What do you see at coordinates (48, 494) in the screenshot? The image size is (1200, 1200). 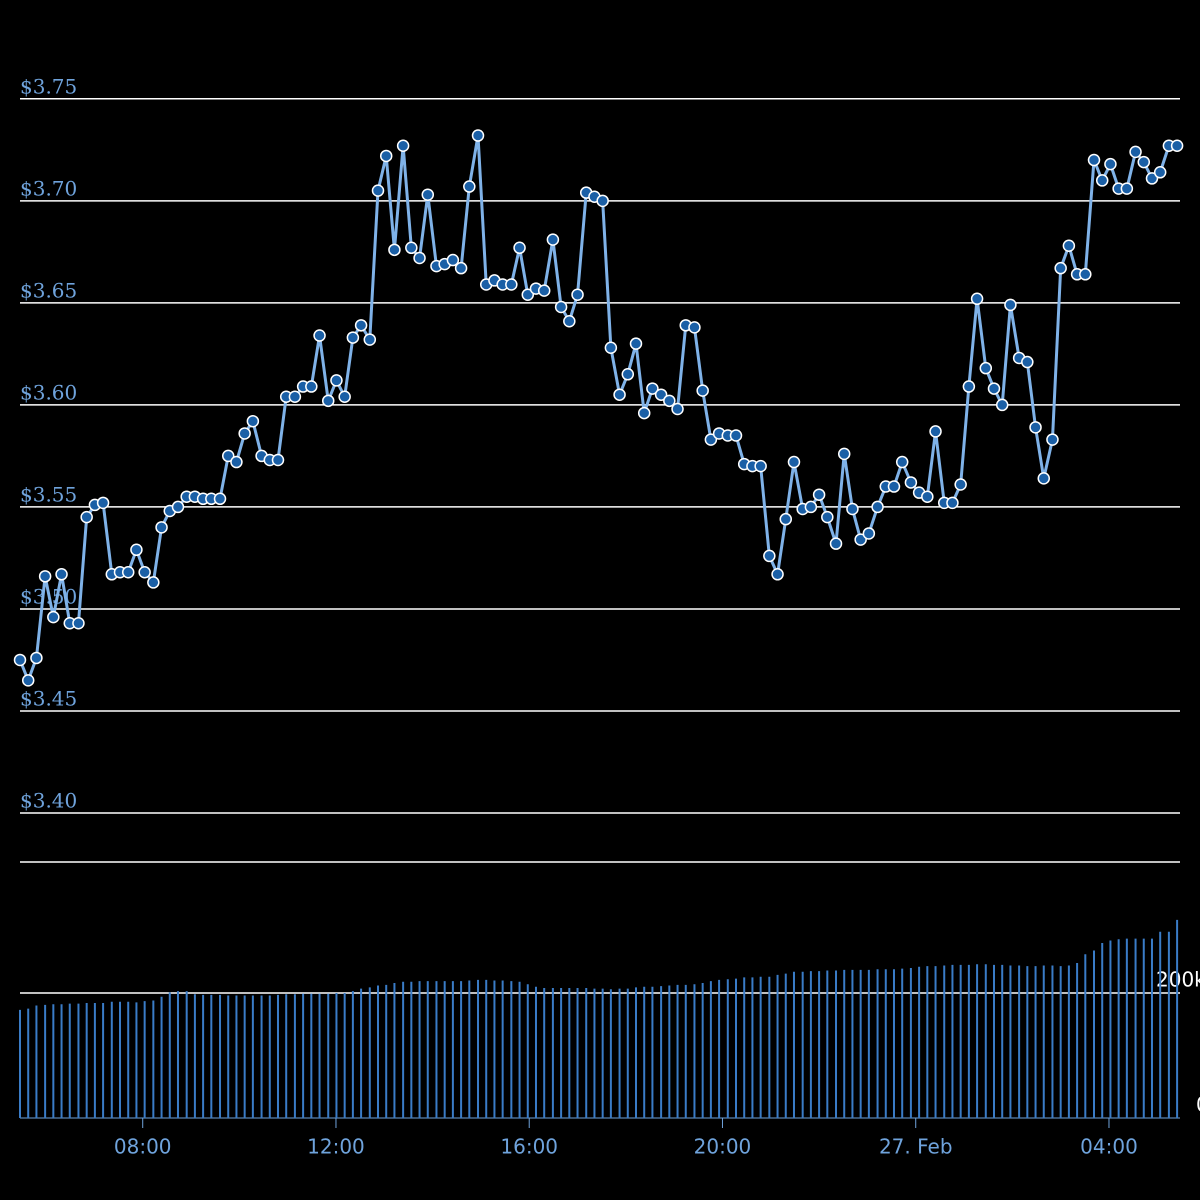 I see `y-tick-label: $3.55` at bounding box center [48, 494].